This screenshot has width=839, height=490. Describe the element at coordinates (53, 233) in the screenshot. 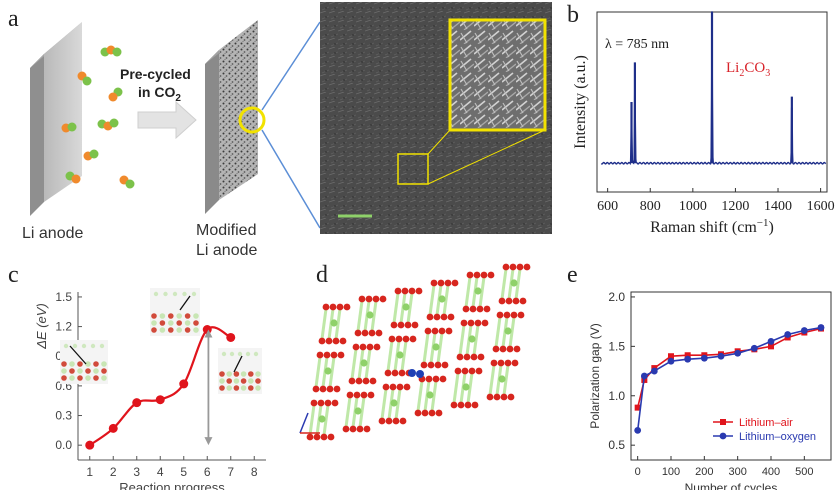

I see `li-anode-label: Li anode` at that location.